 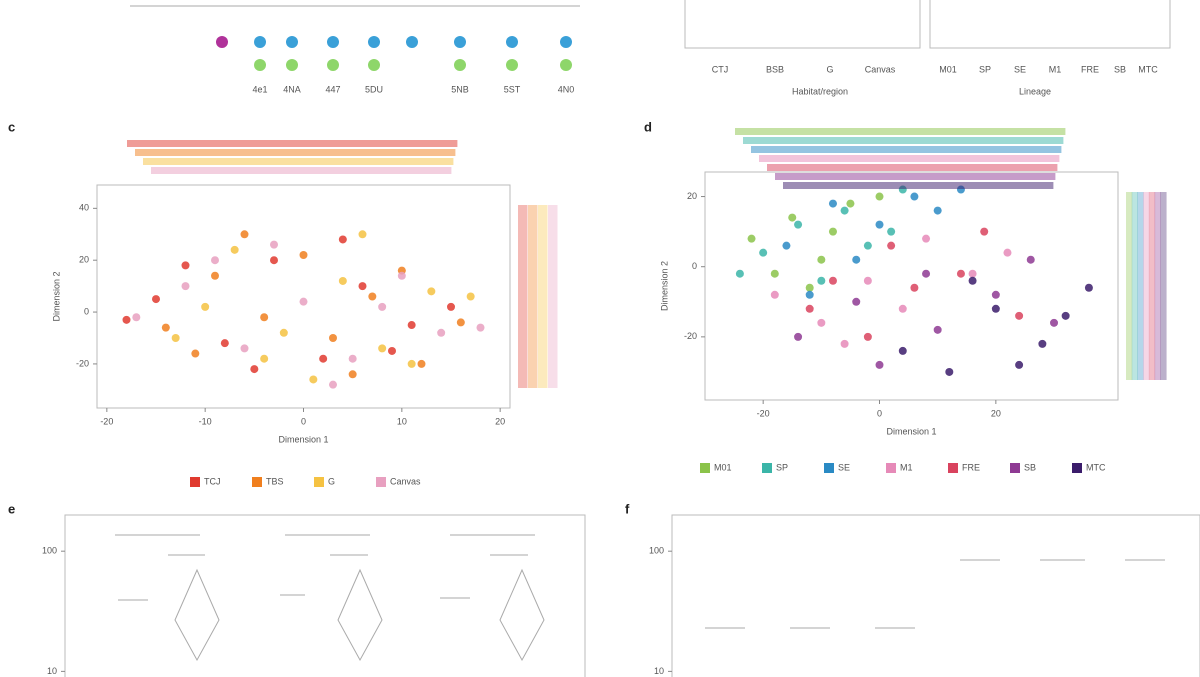 I want to click on legend-label: SE, so click(x=844, y=467).